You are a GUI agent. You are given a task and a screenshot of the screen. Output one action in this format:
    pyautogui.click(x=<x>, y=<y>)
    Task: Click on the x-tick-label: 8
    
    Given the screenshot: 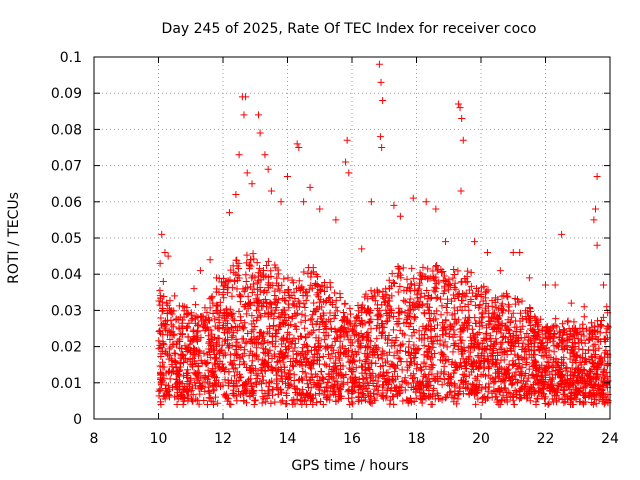 What is the action you would take?
    pyautogui.click(x=94, y=439)
    